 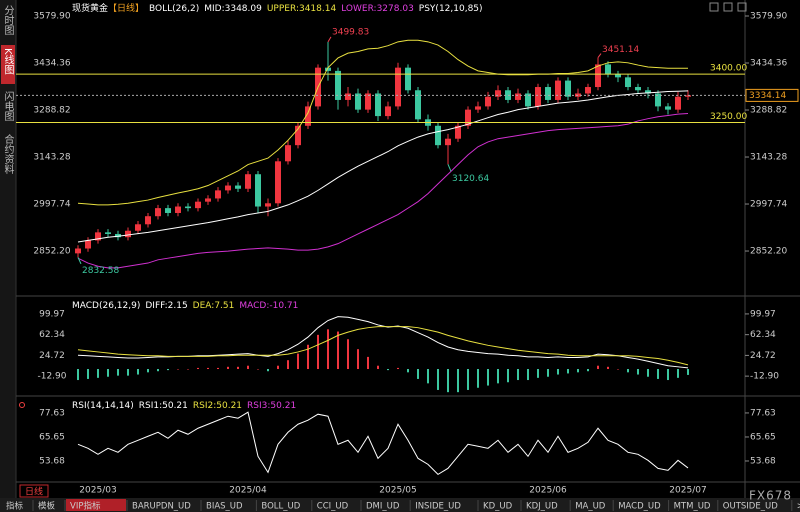 I want to click on bottom-tab: BIAS_UD, so click(x=224, y=507).